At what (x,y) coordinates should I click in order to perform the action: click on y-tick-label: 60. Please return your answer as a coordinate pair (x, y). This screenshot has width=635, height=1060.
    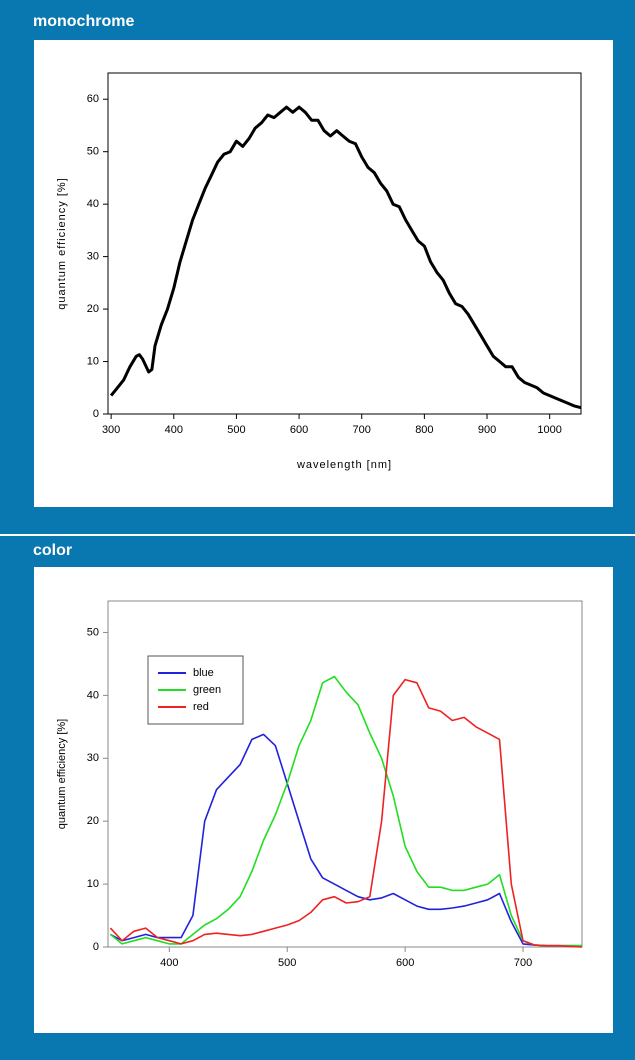
    Looking at the image, I should click on (93, 99).